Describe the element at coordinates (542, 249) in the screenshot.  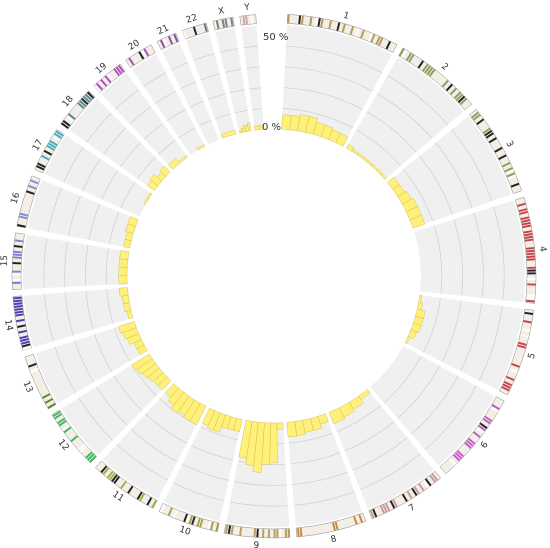
I see `chromosome-label: 4` at that location.